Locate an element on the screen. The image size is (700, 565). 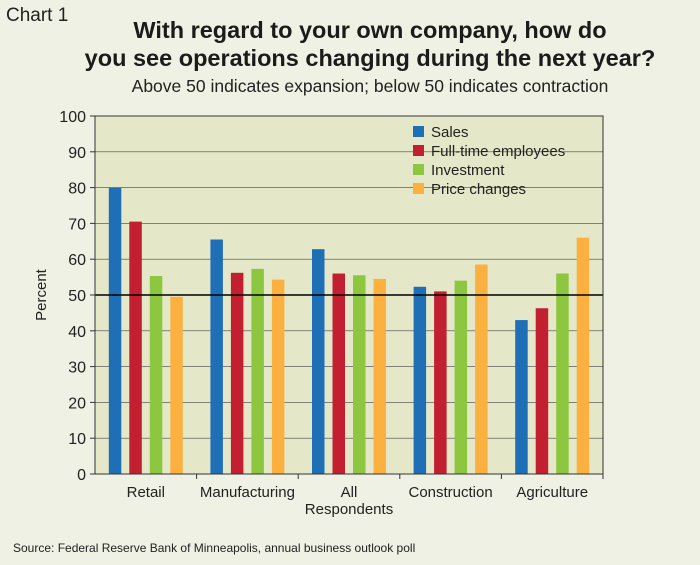
y-tick-label-80: 80 is located at coordinates (77, 189).